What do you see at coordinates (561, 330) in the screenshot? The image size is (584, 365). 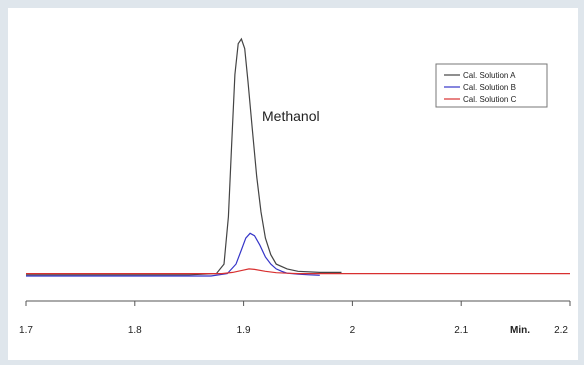 I see `x-tick-label: 2.2` at bounding box center [561, 330].